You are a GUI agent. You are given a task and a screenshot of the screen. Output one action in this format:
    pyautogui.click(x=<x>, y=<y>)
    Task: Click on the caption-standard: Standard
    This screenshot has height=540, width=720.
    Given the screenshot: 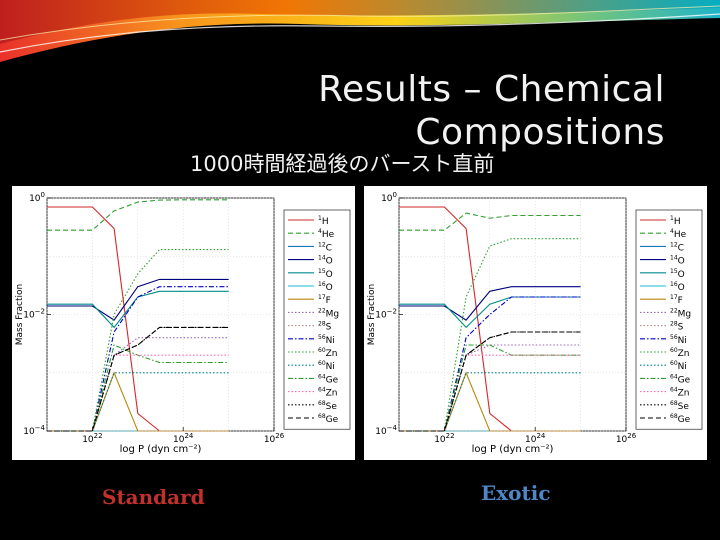 What is the action you would take?
    pyautogui.click(x=153, y=497)
    